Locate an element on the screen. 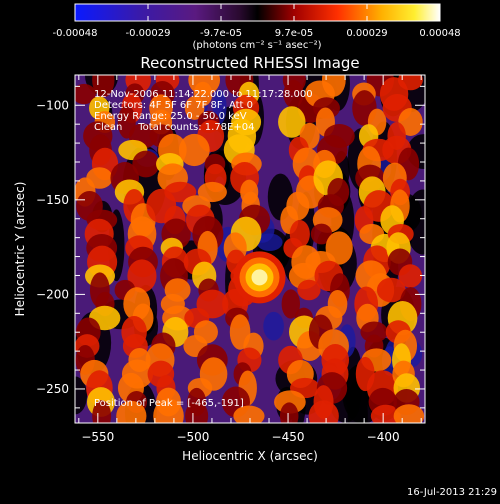  info-energy-range: Energy Range: 25.0 - 50.0 keV is located at coordinates (170, 116).